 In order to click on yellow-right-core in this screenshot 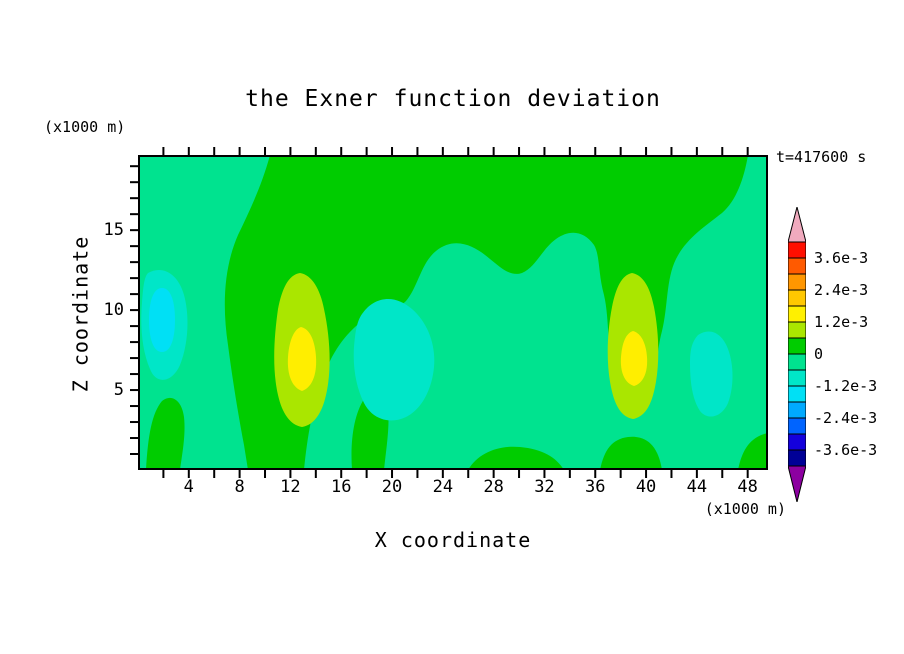, I will do `click(634, 358)`.